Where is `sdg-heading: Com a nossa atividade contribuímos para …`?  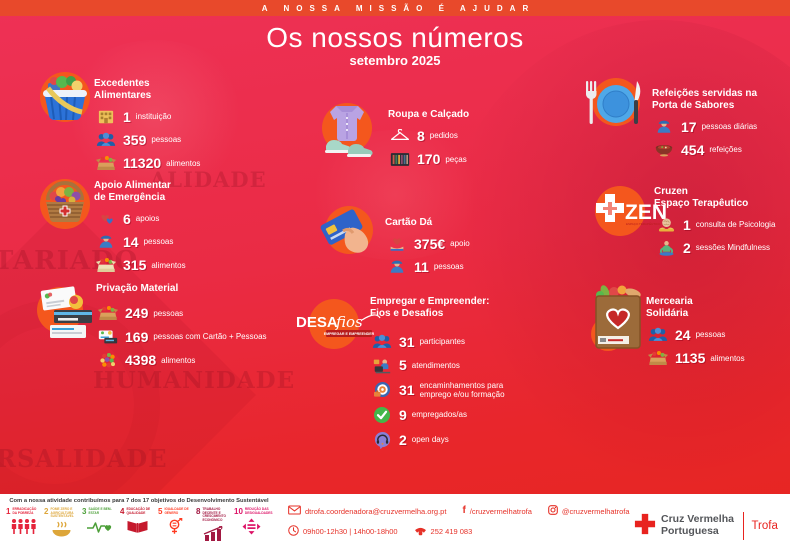
sdg-heading: Com a nossa atividade contribuímos para … is located at coordinates (139, 501).